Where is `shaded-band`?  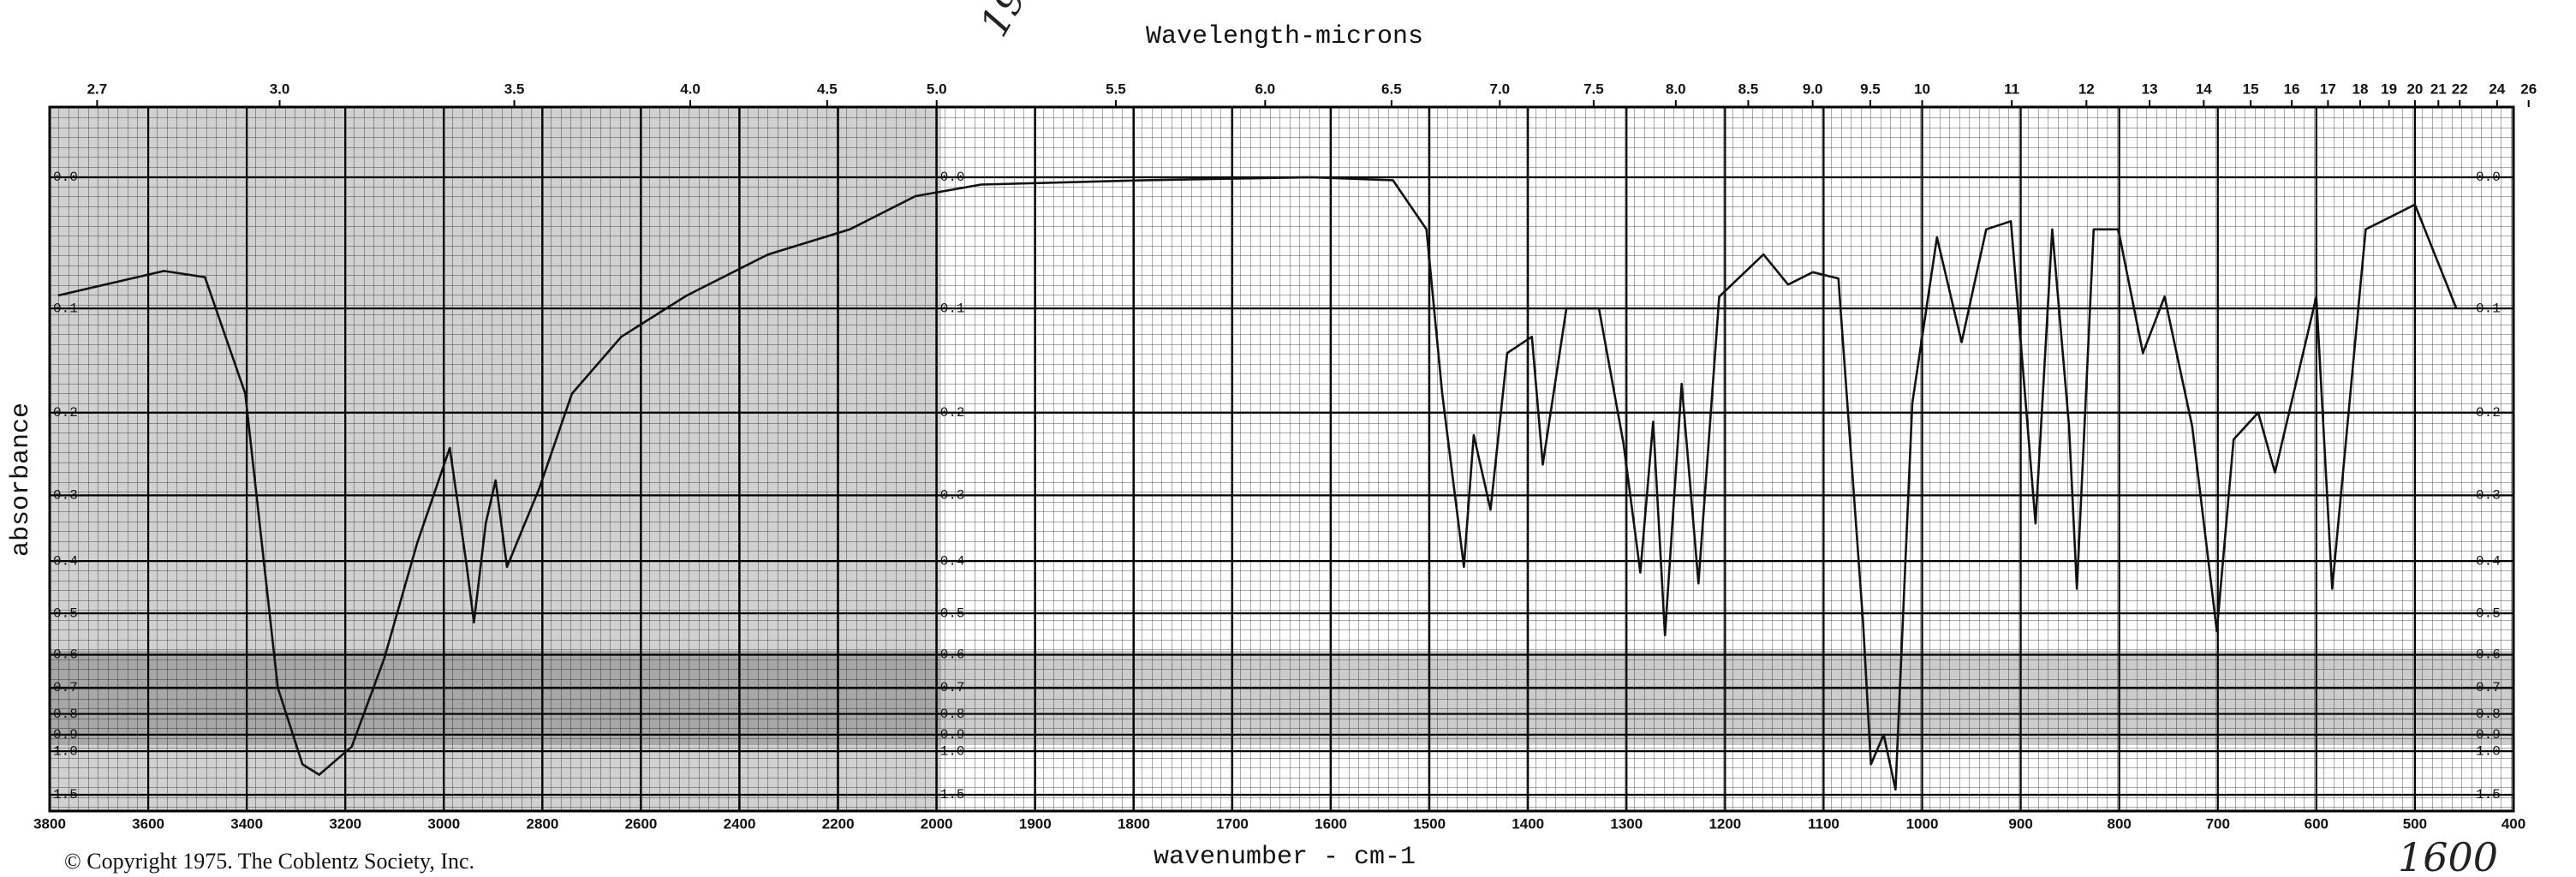
shaded-band is located at coordinates (1281, 698).